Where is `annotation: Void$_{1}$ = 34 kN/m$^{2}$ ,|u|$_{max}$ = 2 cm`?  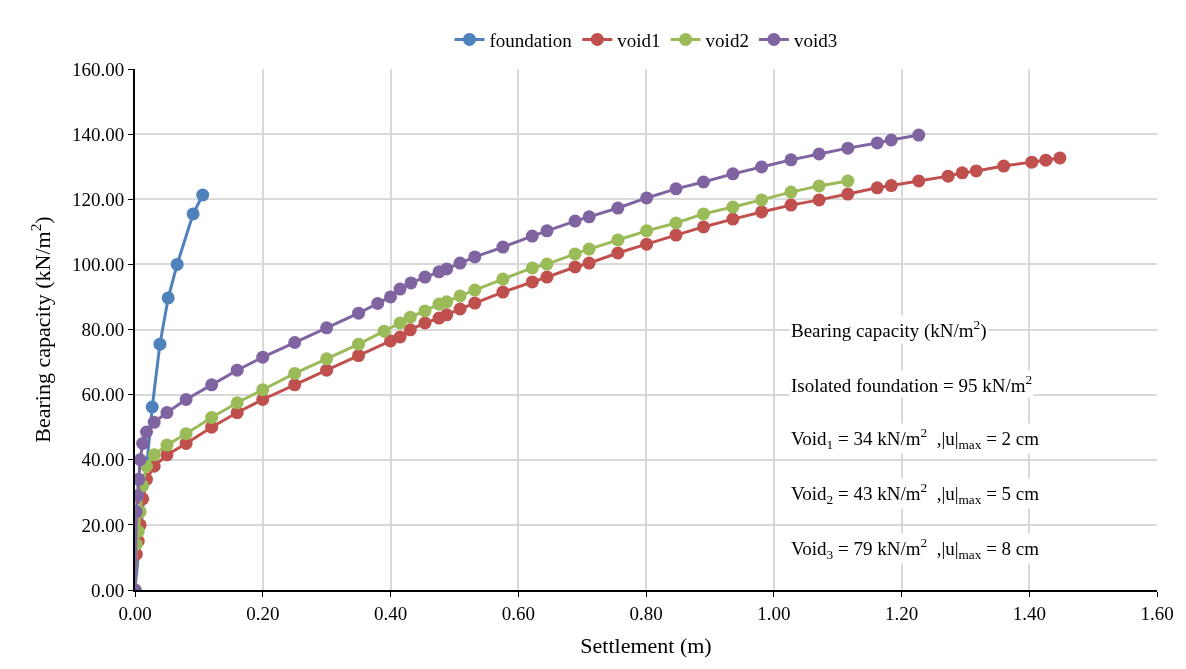 annotation: Void$_{1}$ = 34 kN/m$^{2}$ ,|u|$_{max}$ = 2 cm is located at coordinates (915, 438).